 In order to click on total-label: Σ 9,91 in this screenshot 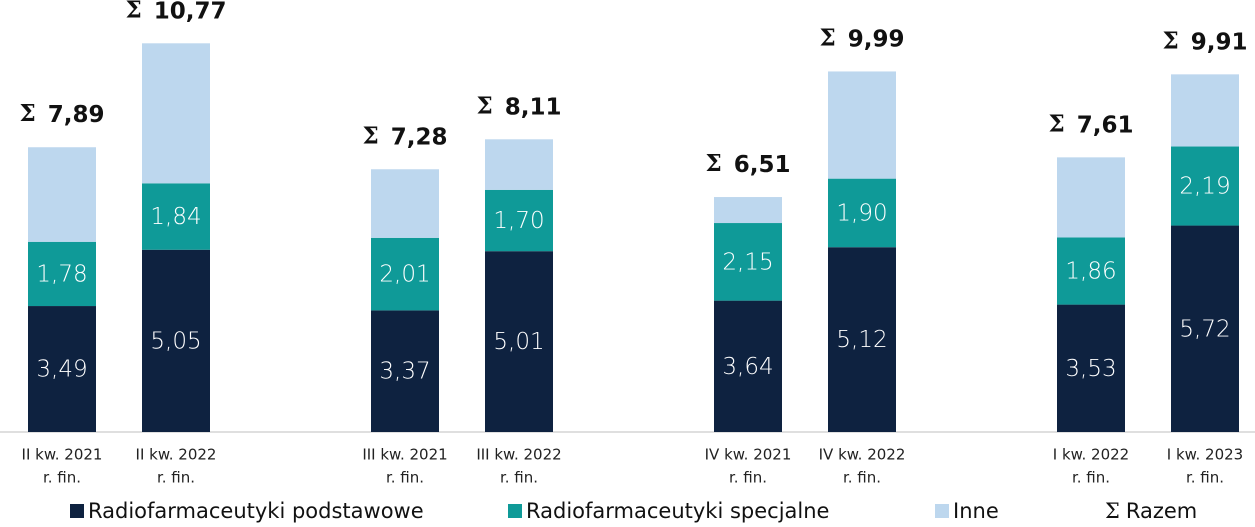, I will do `click(1204, 41)`.